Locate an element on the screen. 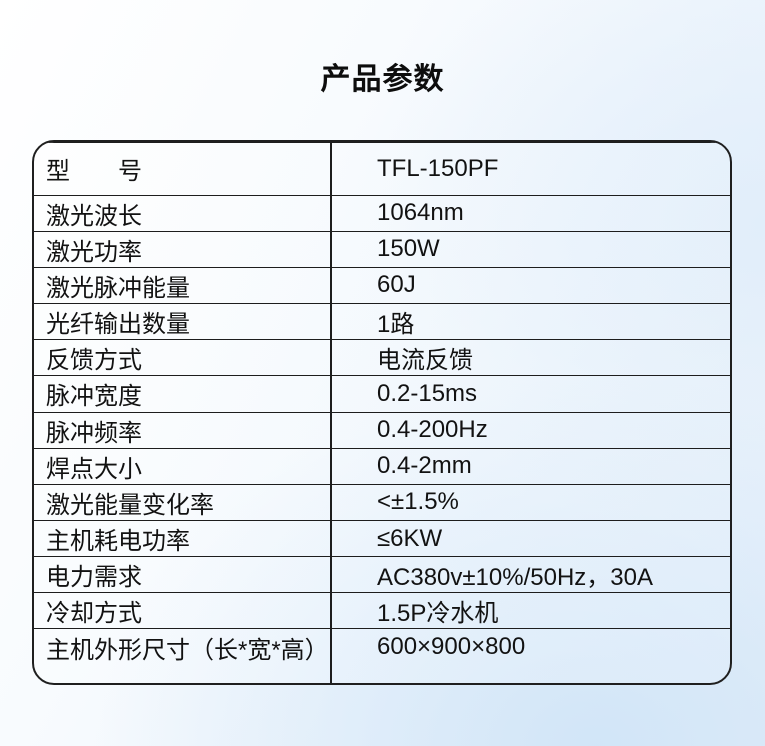 This screenshot has width=765, height=746. table-row: 反馈方式 电流反馈 is located at coordinates (382, 357).